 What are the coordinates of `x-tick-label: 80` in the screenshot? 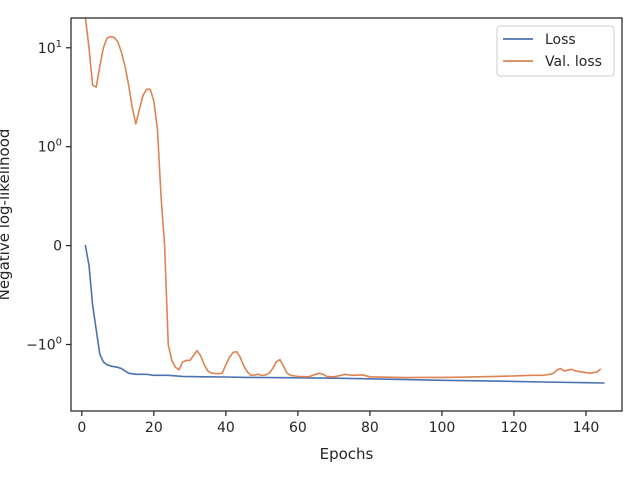 It's located at (370, 428).